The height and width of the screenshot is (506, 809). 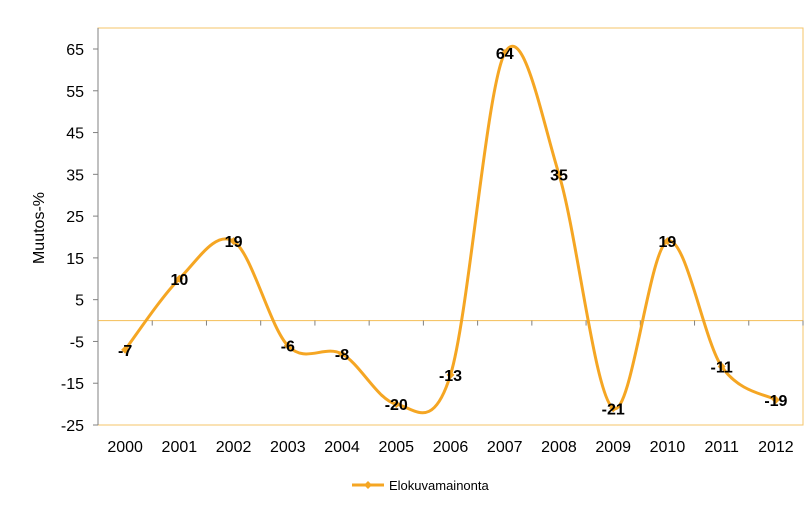 What do you see at coordinates (234, 447) in the screenshot?
I see `x-tick-label: 2002` at bounding box center [234, 447].